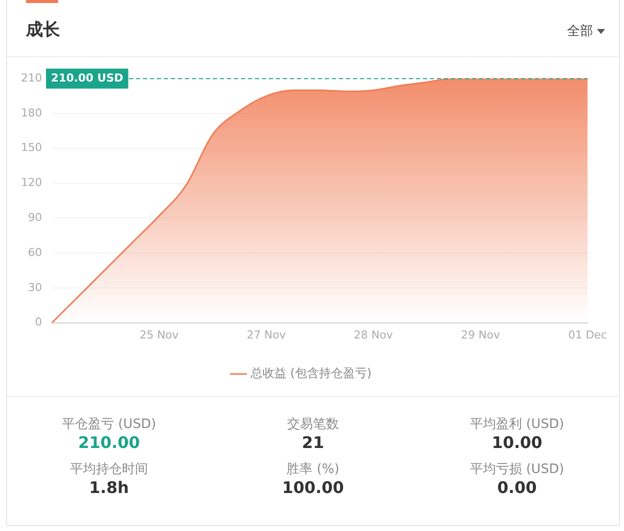 This screenshot has width=624, height=531. I want to click on legend-label: 总收益 (包含持仓盈亏), so click(310, 373).